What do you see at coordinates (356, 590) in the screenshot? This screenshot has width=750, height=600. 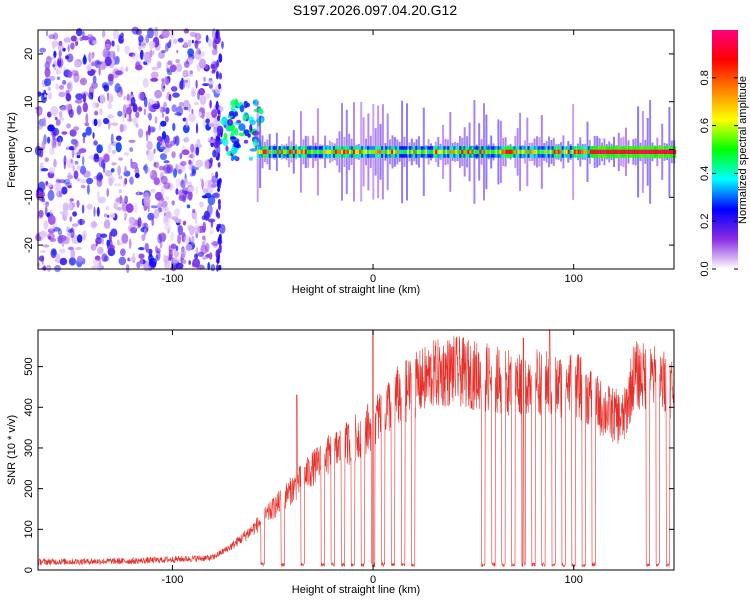 I see `snr-x-label: Height of straight line (km)` at bounding box center [356, 590].